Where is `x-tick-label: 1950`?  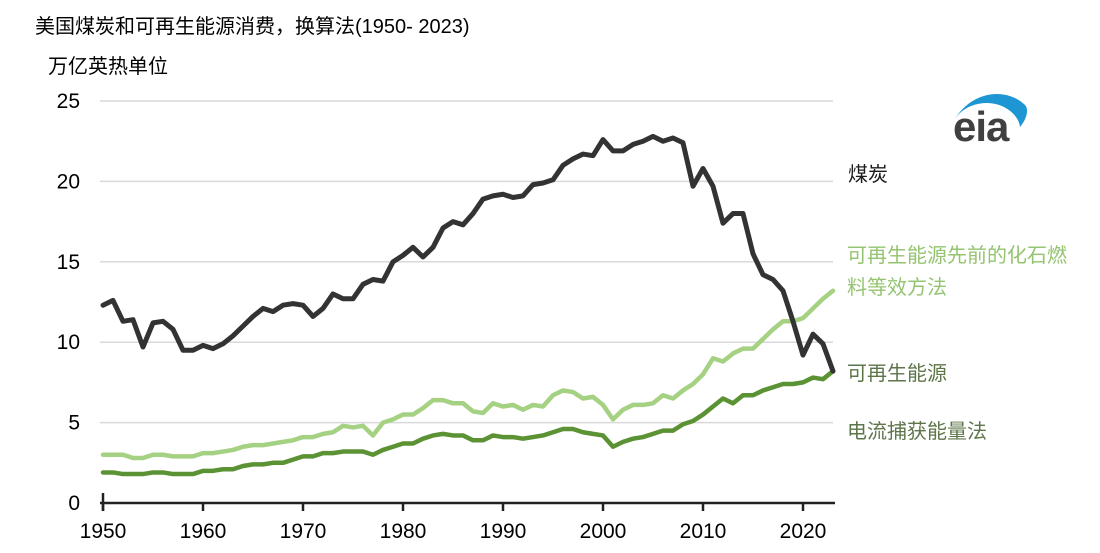
x-tick-label: 1950 is located at coordinates (103, 531).